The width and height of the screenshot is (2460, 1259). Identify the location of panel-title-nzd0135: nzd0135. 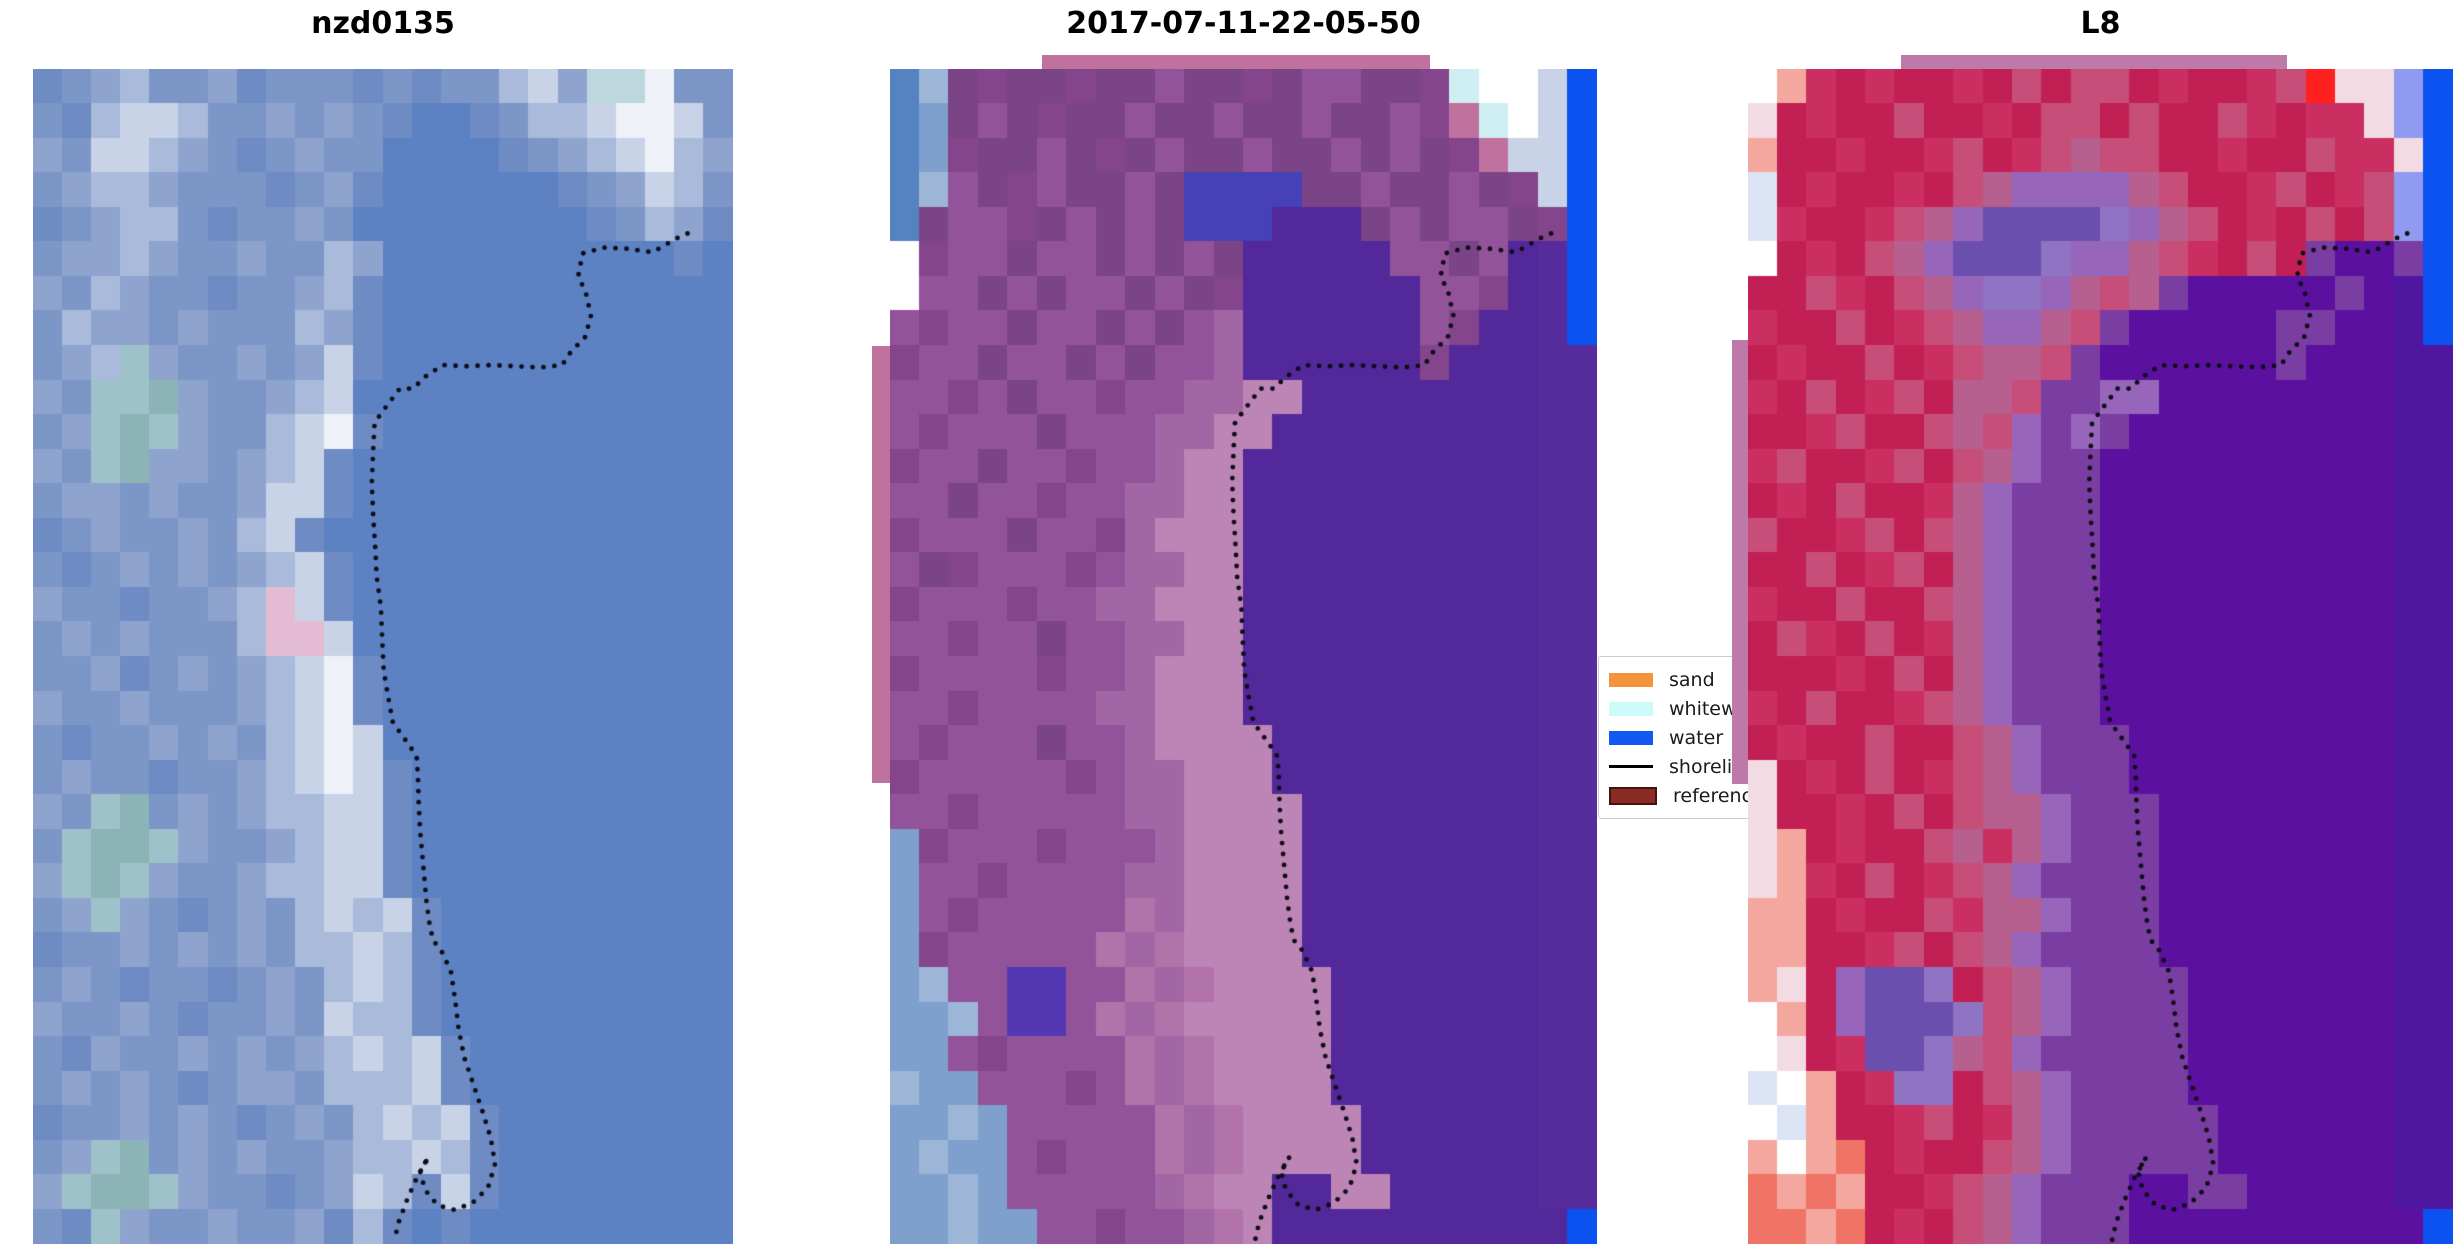
(383, 23).